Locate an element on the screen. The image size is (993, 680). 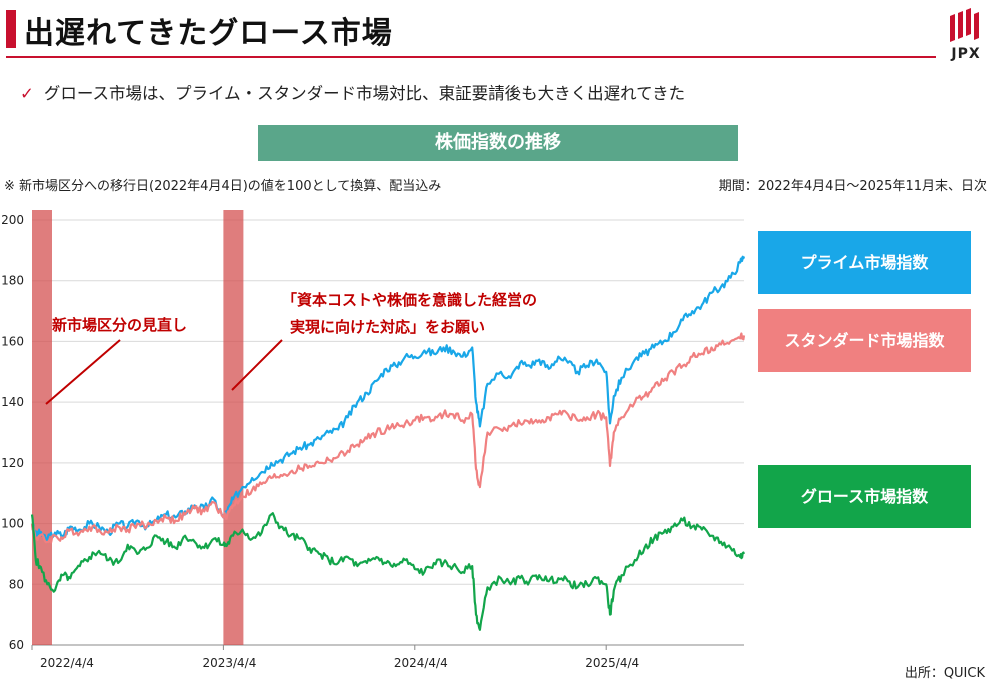
annotation-tse-request-line2: 実現に向けた対応」をお願い is located at coordinates (387, 327).